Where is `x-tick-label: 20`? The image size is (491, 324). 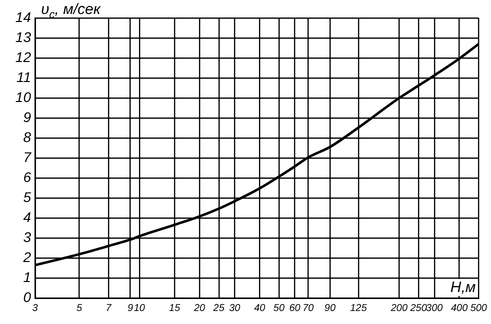
x-tick-label: 20 is located at coordinates (199, 308).